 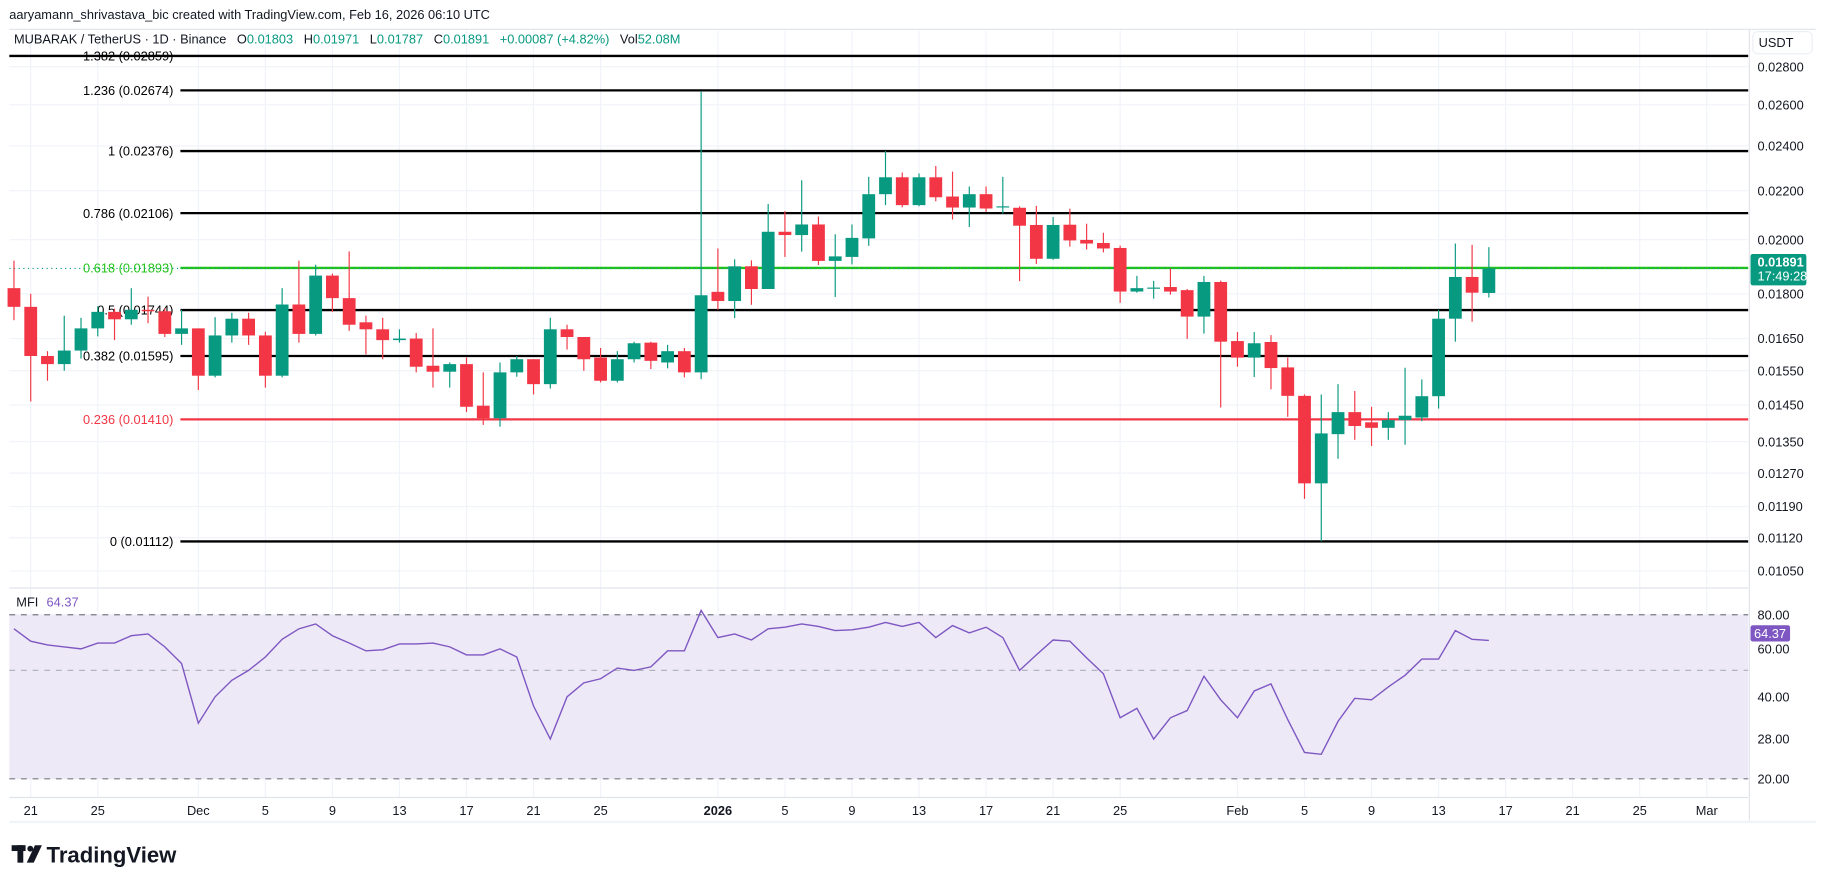 I want to click on mfi-tick-label: 20.00, so click(x=1773, y=779).